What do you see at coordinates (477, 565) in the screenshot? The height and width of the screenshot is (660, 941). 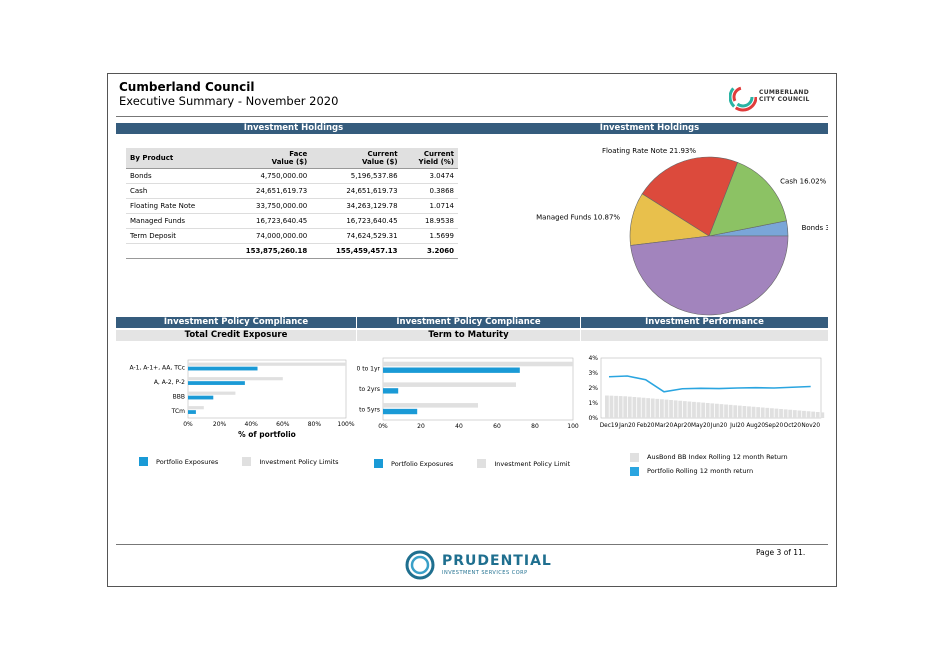 I see `prudential-logo: PRUDENTIAL INVESTMENT SERVICES CORP` at bounding box center [477, 565].